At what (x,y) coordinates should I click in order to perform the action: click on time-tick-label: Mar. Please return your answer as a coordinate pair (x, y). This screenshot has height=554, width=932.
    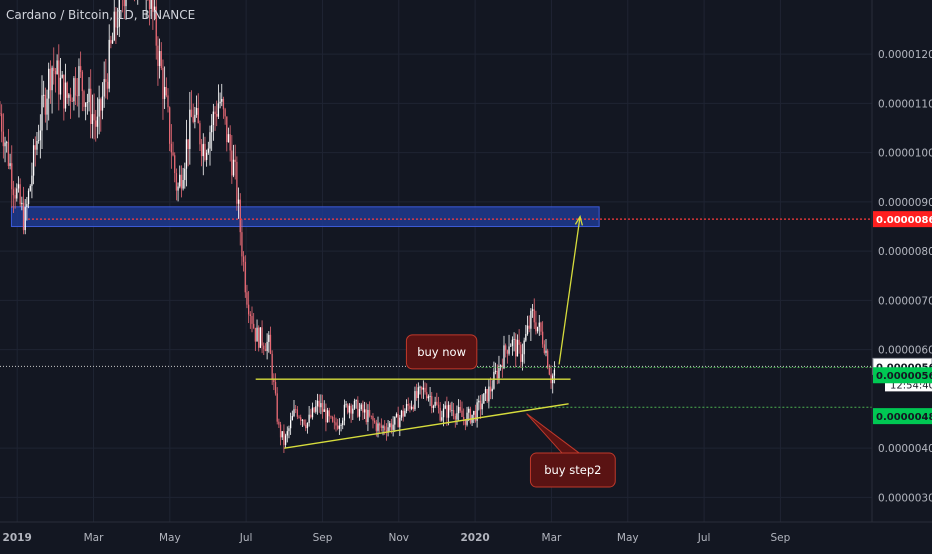
    Looking at the image, I should click on (552, 538).